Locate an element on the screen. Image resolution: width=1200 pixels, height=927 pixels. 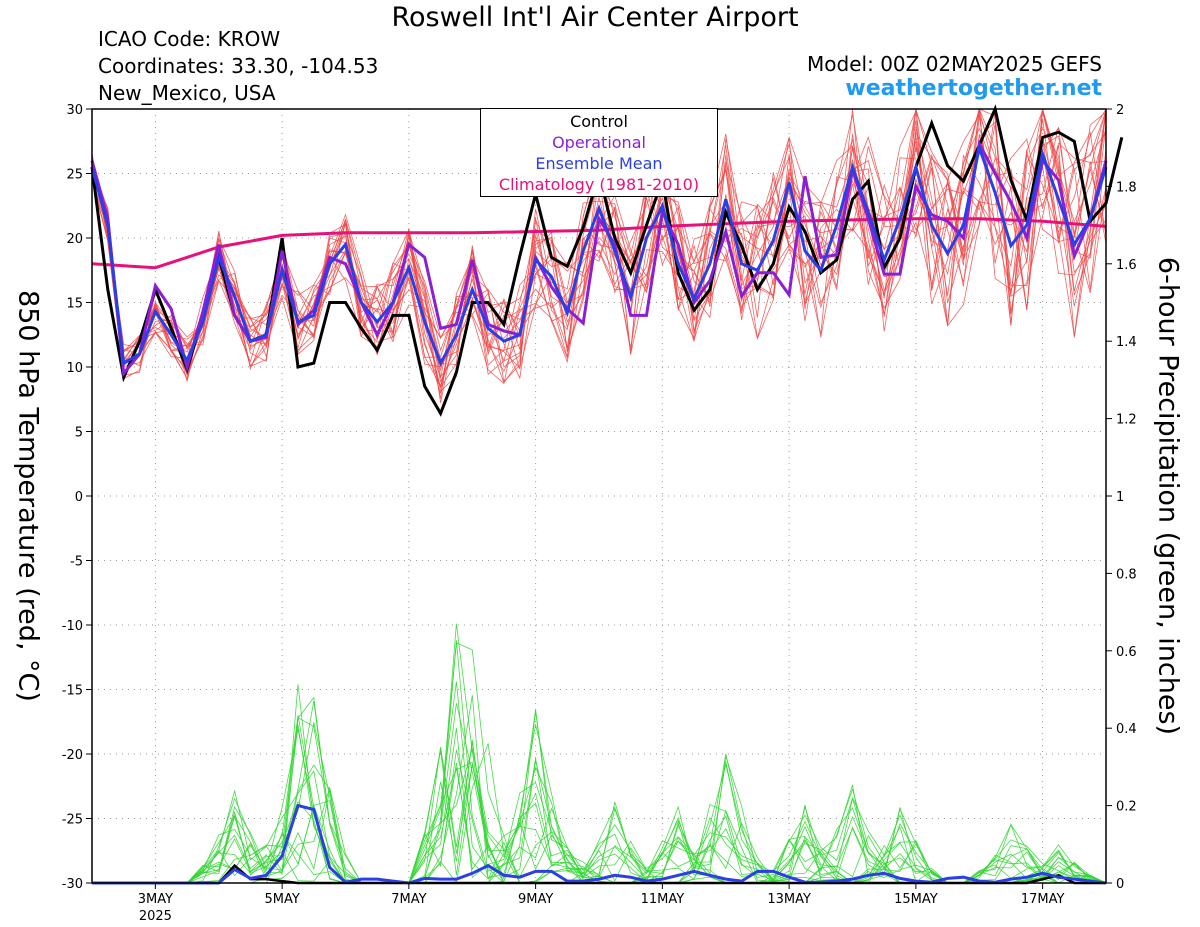
right-tick-label: 0 is located at coordinates (1120, 884).